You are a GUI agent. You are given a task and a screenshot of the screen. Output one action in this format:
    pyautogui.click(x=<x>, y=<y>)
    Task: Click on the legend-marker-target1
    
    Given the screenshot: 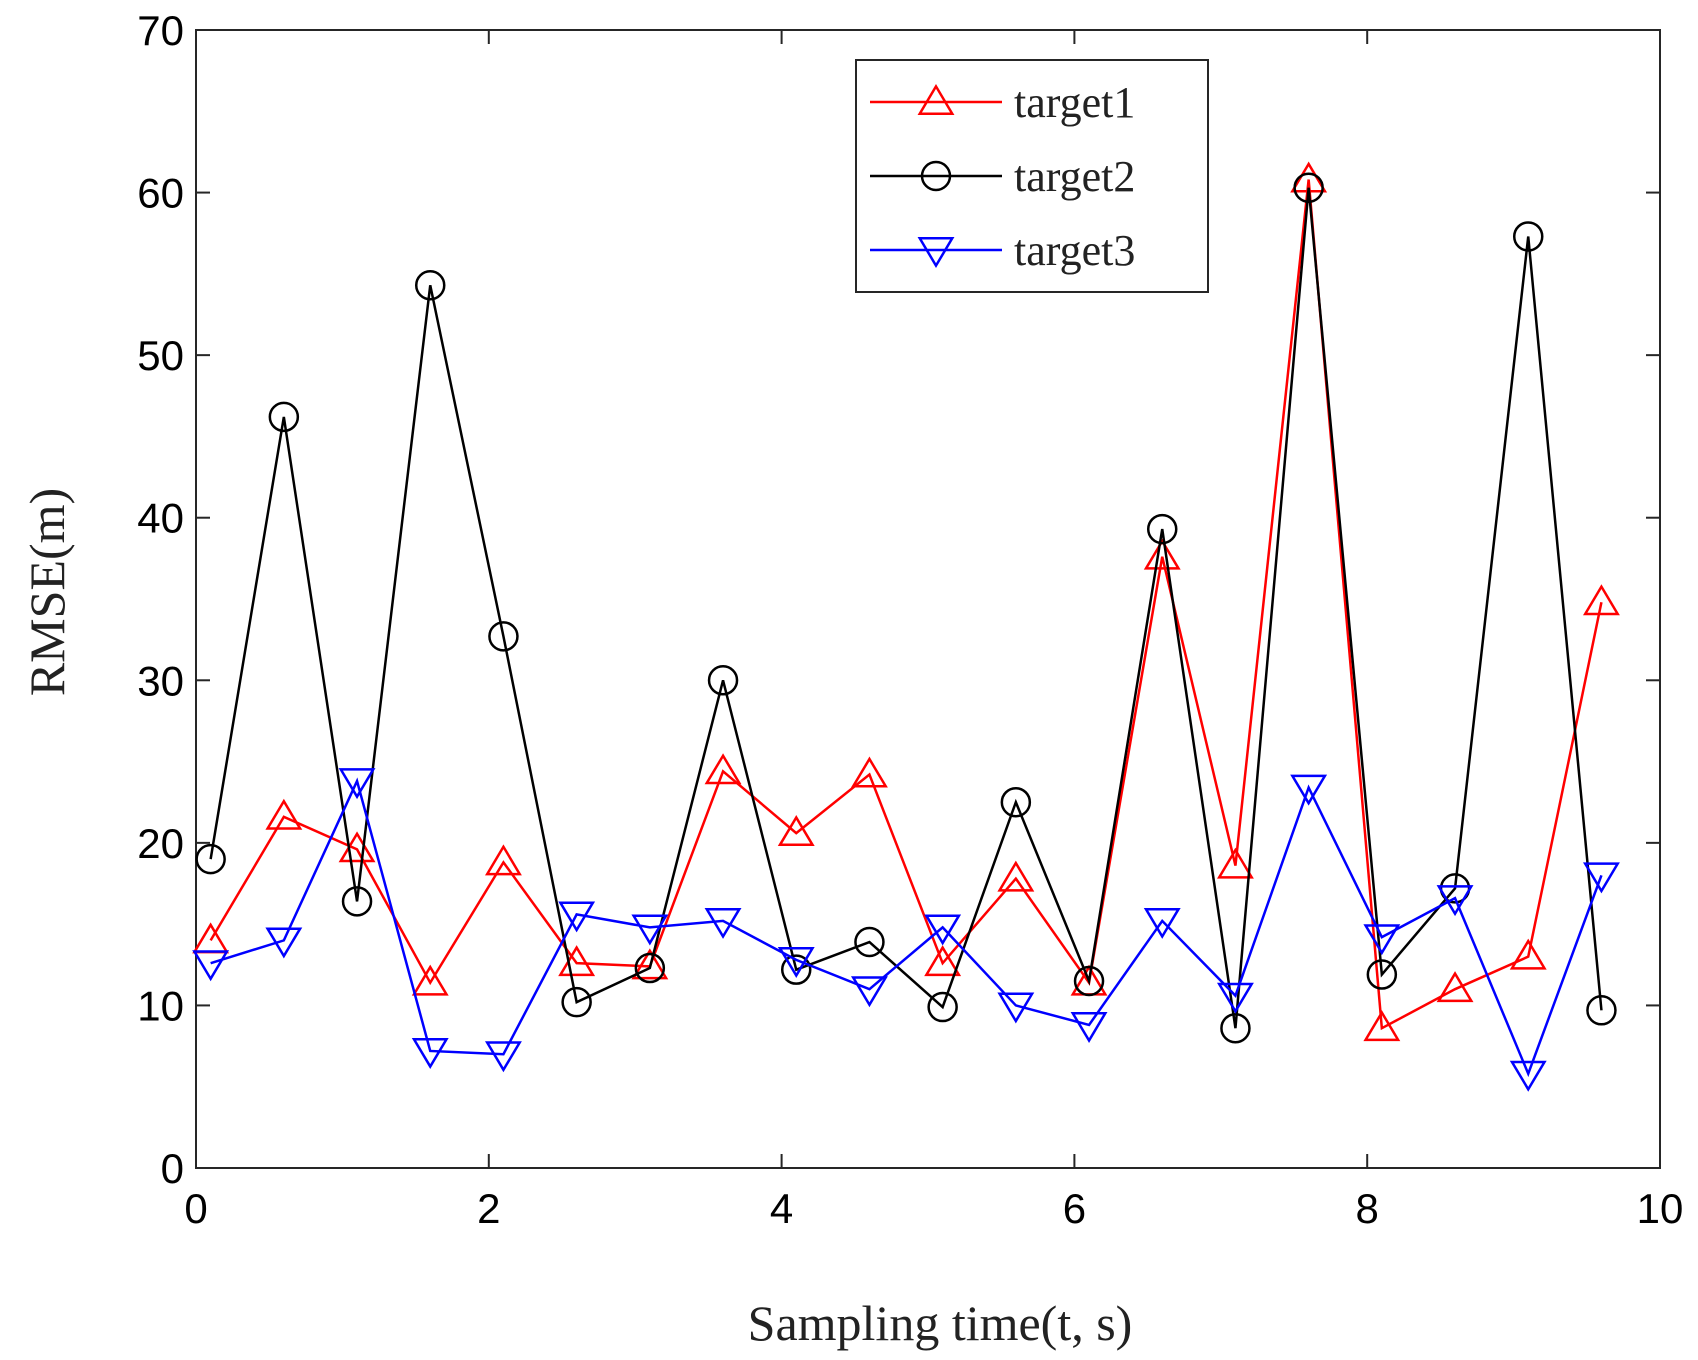 What is the action you would take?
    pyautogui.click(x=936, y=99)
    